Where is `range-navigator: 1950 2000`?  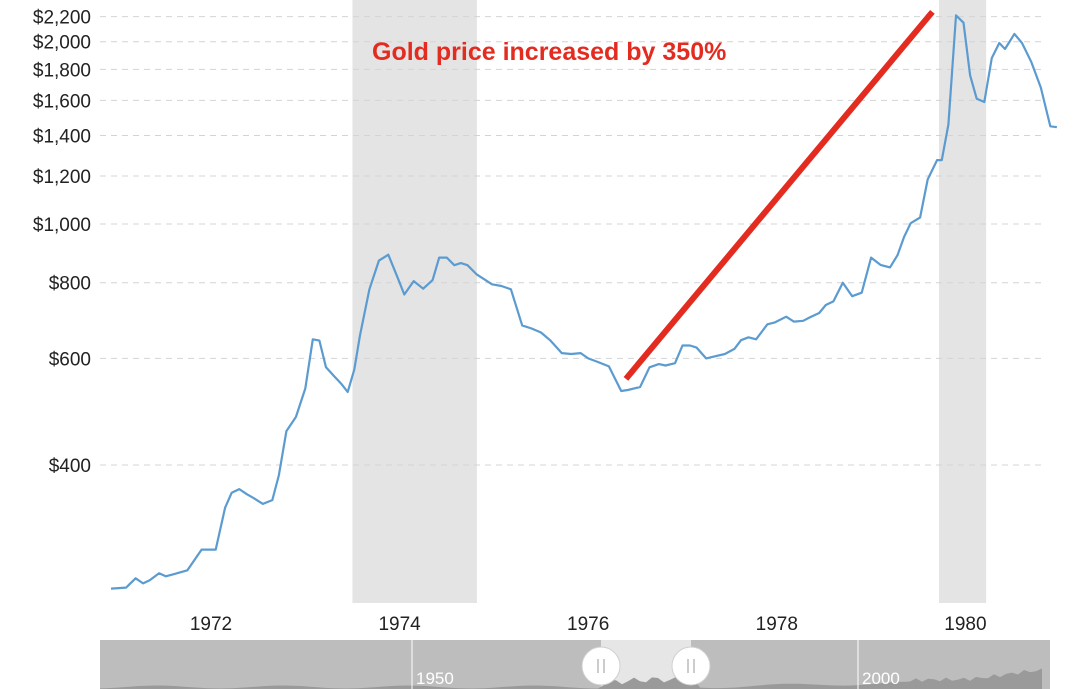
range-navigator: 1950 2000 is located at coordinates (575, 664).